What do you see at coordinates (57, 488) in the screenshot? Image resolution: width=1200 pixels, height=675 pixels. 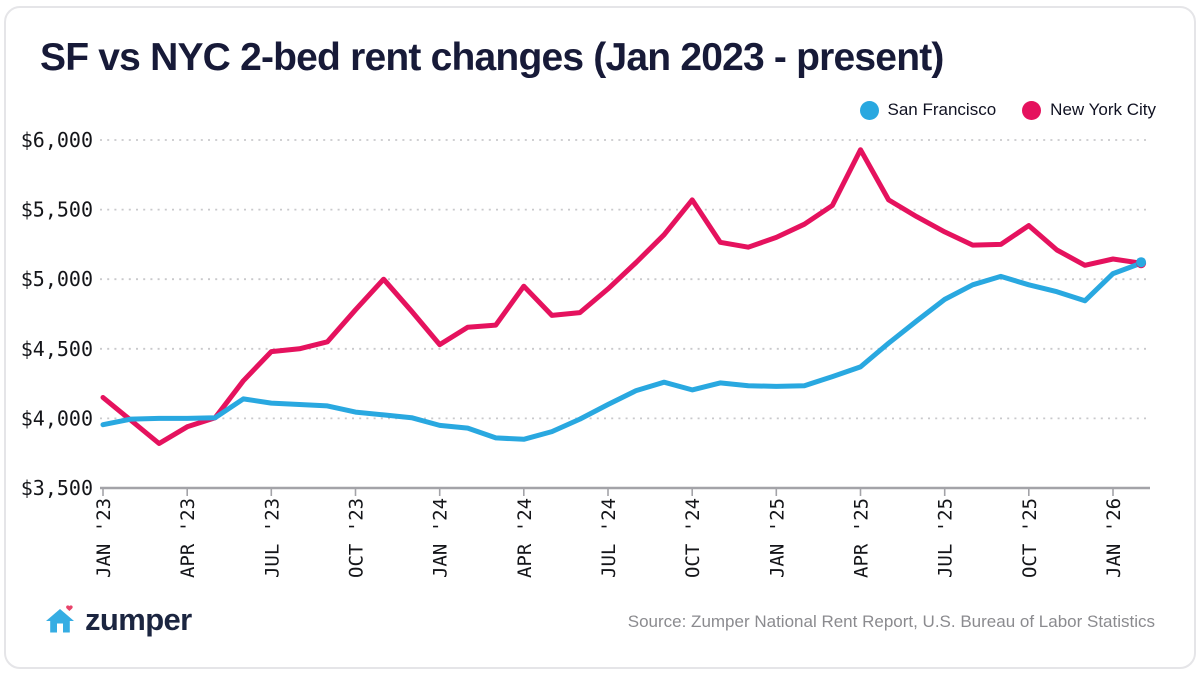 I see `y-axis-label: $3,500` at bounding box center [57, 488].